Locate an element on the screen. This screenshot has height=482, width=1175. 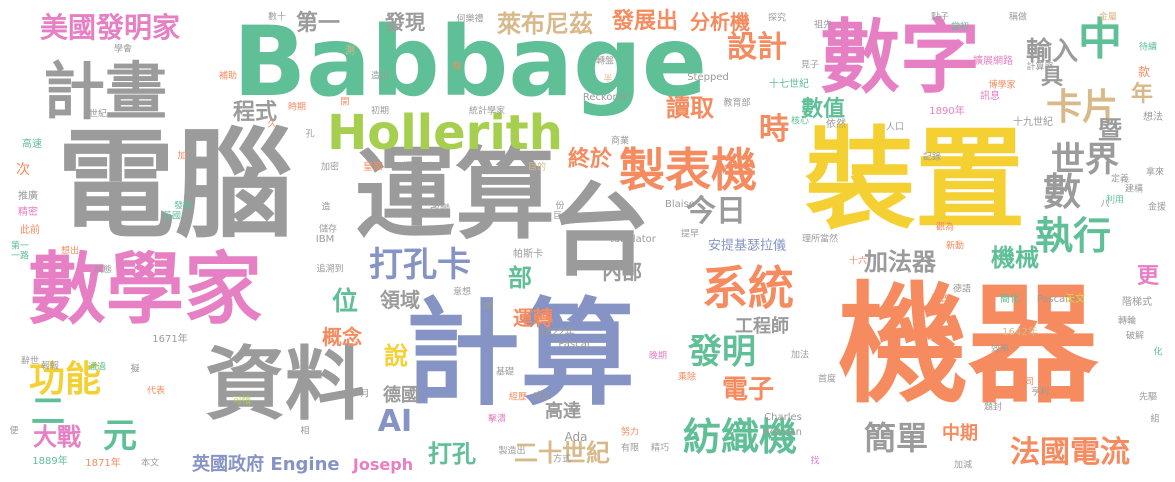
word: 公司 is located at coordinates (1025, 382).